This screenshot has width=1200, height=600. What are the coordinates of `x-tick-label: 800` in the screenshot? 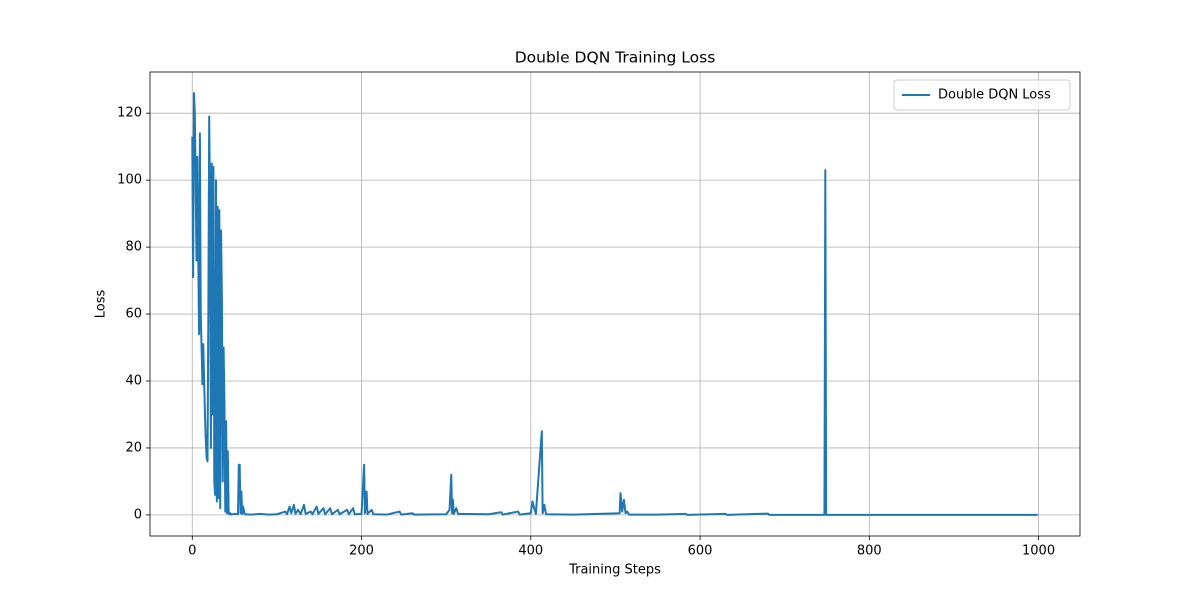 It's located at (869, 551).